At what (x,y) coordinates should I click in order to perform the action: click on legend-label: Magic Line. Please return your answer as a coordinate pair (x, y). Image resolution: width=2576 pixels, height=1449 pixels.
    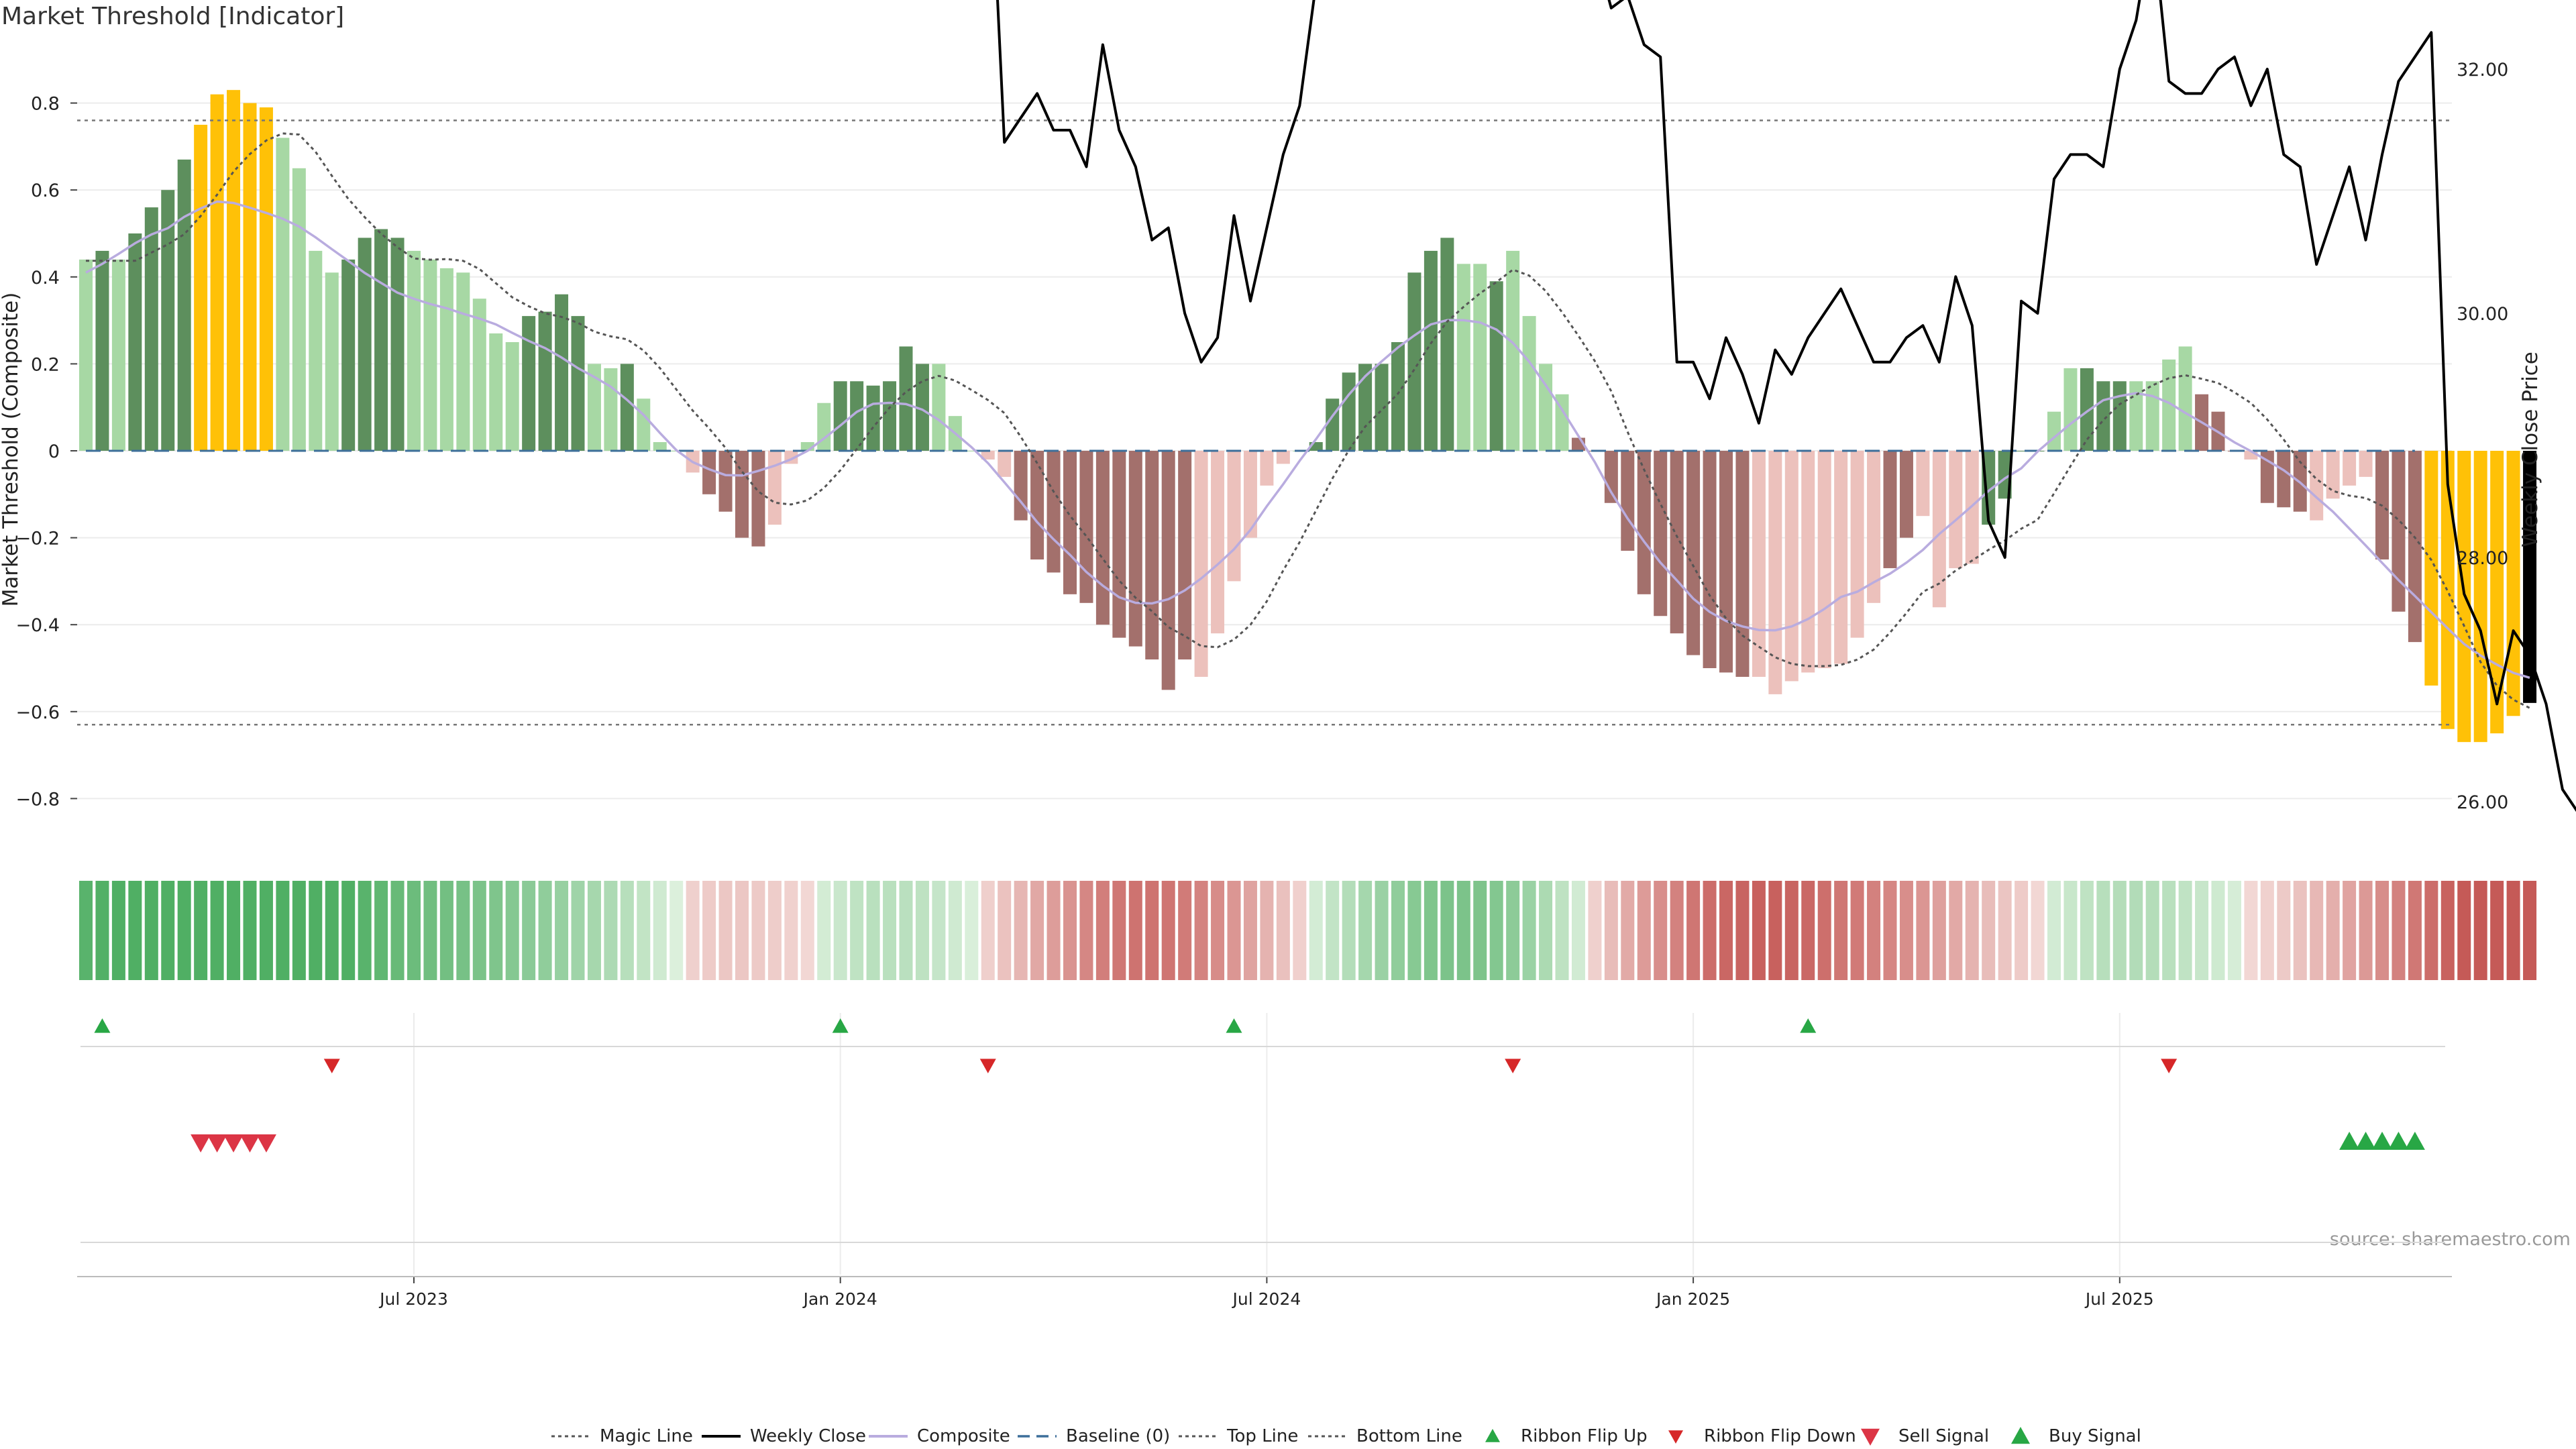
    Looking at the image, I should click on (646, 1436).